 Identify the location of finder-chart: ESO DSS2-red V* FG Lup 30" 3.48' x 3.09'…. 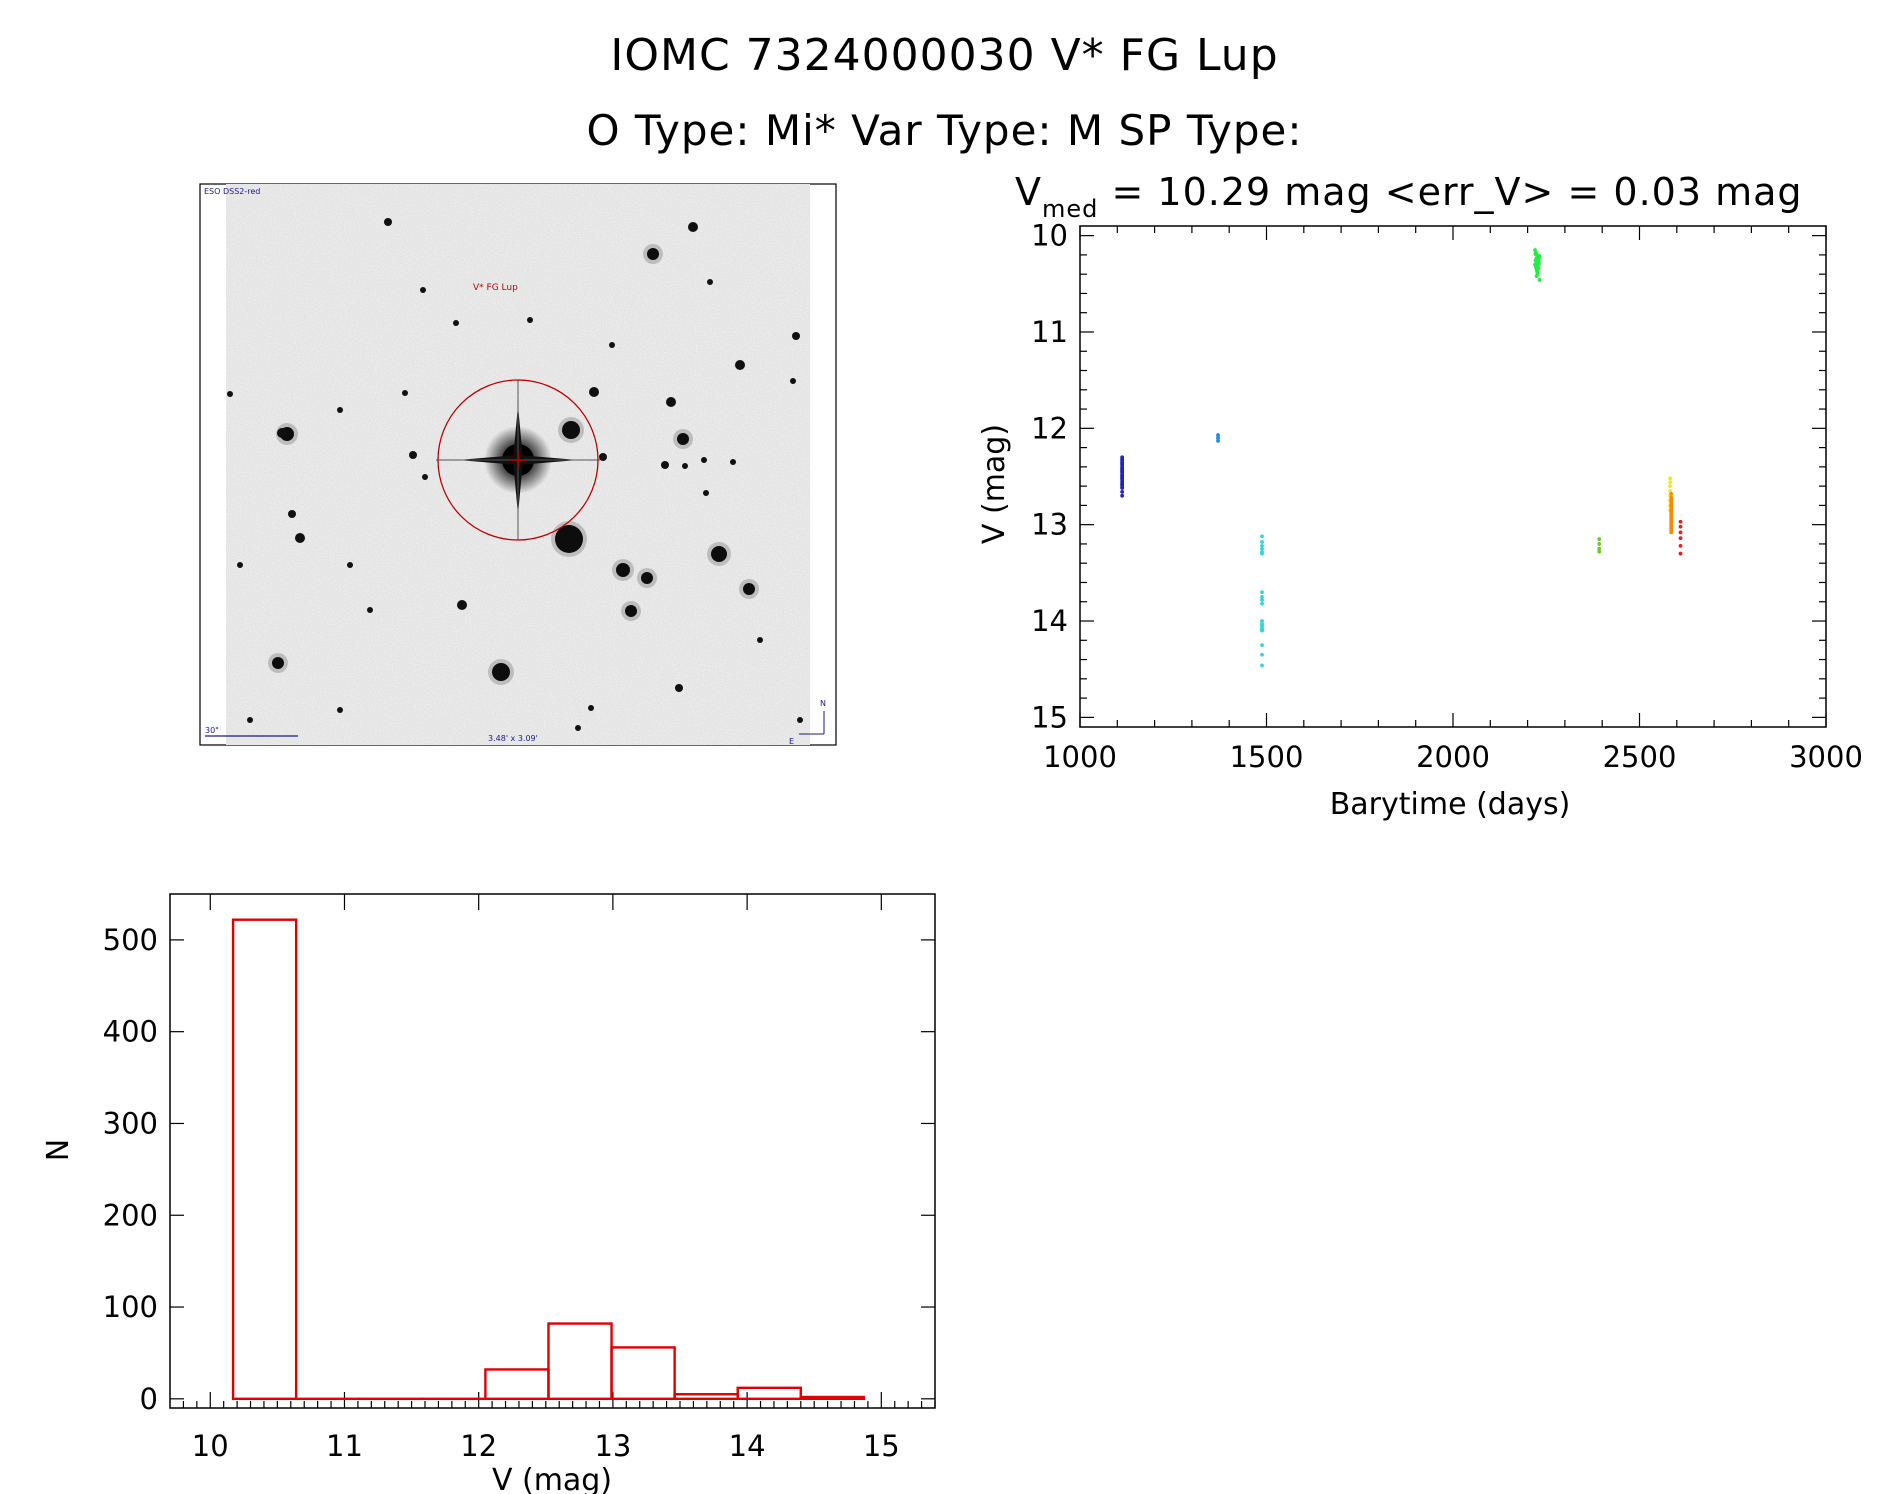
(518, 464).